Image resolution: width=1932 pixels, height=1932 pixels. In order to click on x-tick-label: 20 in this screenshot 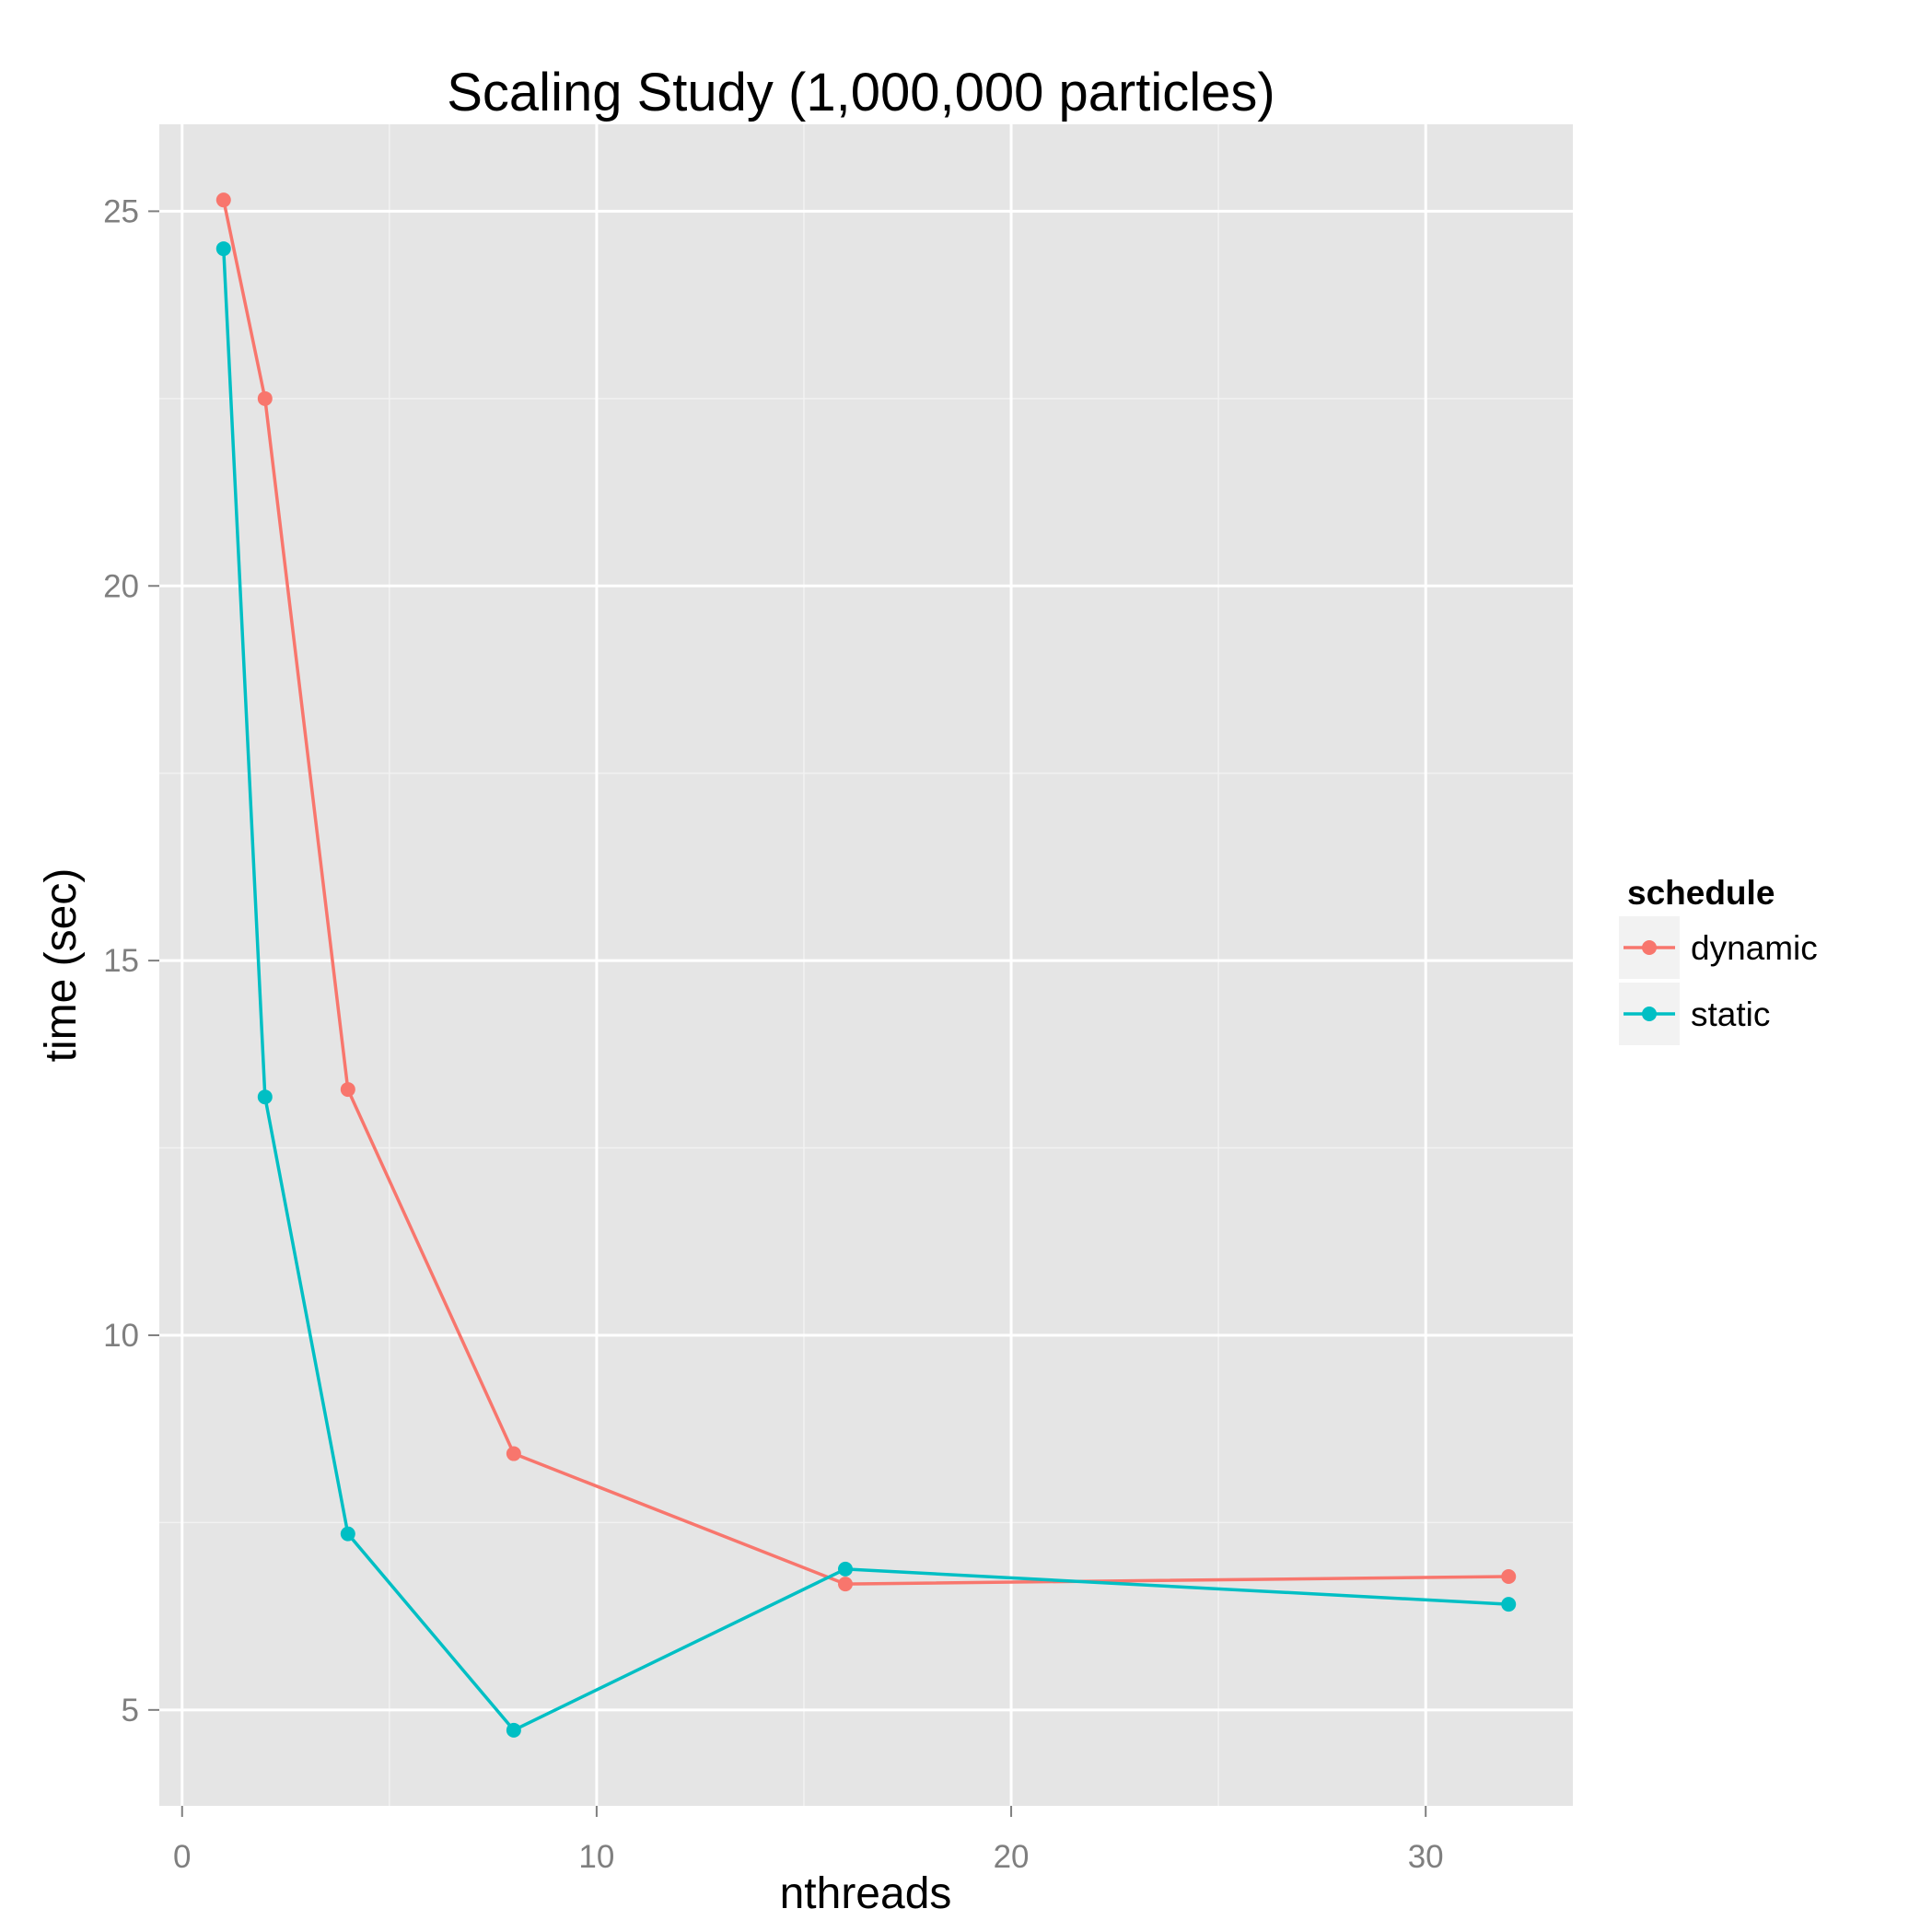, I will do `click(1012, 1857)`.